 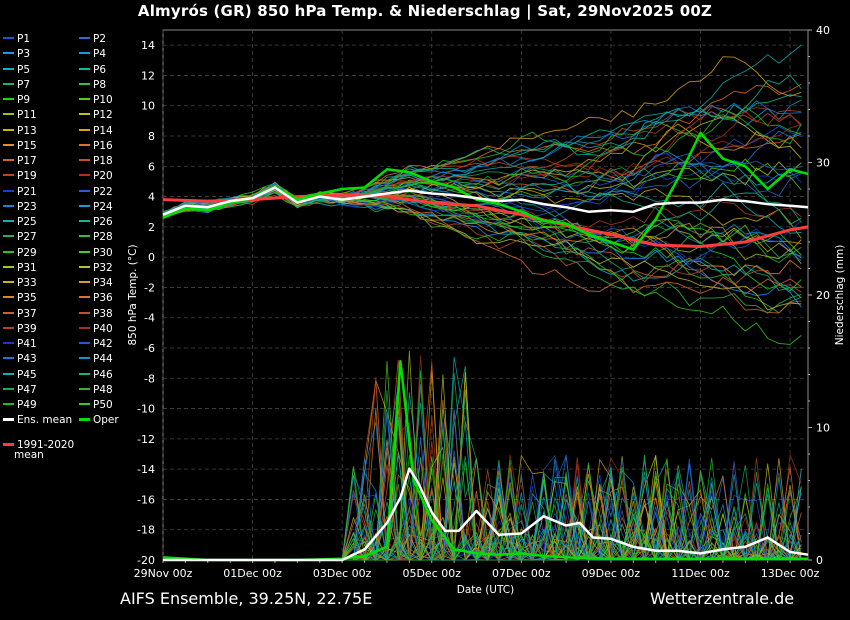 What do you see at coordinates (246, 598) in the screenshot?
I see `model-info: AIFS Ensemble, 39.25N, 22.75E` at bounding box center [246, 598].